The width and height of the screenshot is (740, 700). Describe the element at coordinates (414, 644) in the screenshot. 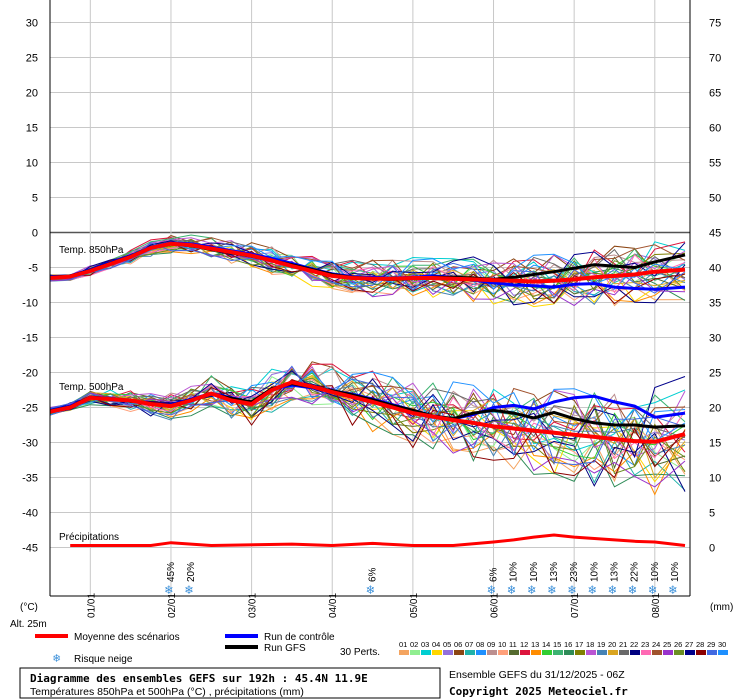

I see `pert-legend-number: 02` at that location.